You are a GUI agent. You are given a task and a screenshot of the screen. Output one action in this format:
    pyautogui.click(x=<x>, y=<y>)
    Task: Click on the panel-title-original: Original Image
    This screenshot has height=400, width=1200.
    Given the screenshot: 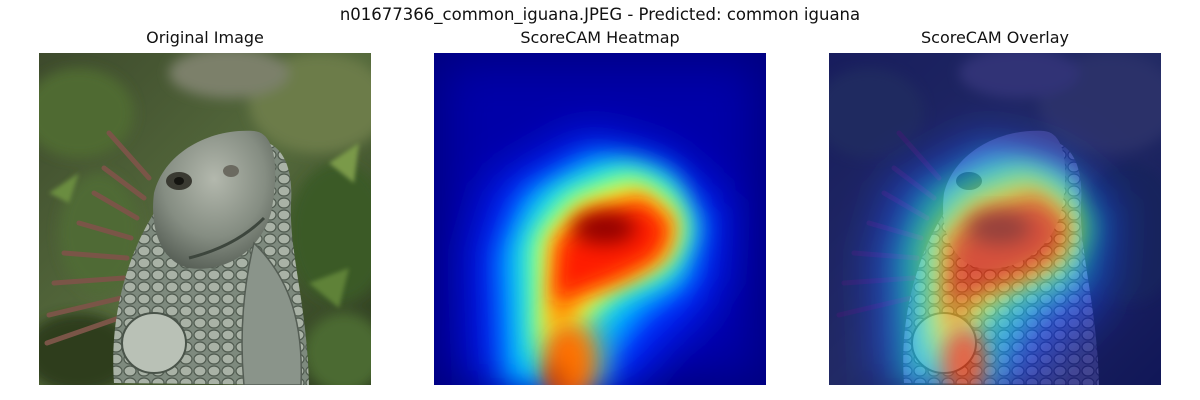 What is the action you would take?
    pyautogui.click(x=205, y=37)
    